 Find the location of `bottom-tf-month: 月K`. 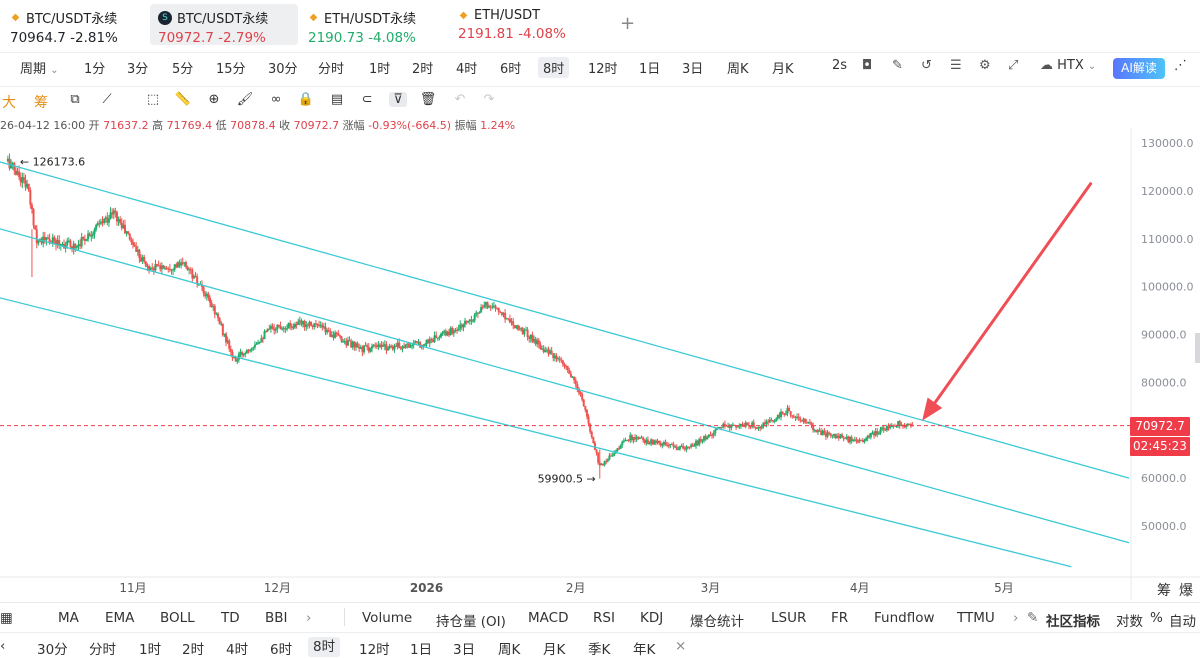

bottom-tf-month: 月K is located at coordinates (554, 650).